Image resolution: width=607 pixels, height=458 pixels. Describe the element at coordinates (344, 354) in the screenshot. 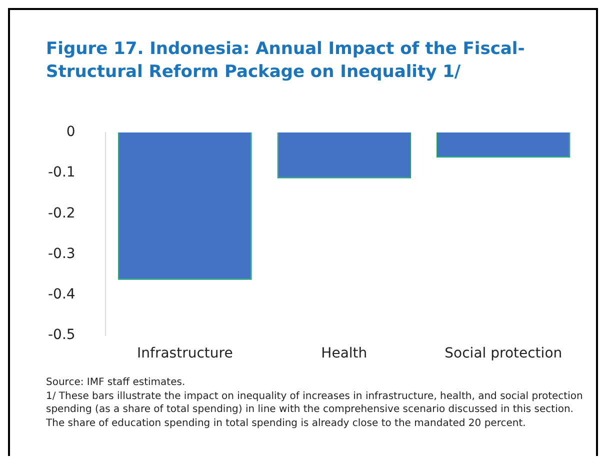

I see `x-tick-label: Health` at that location.